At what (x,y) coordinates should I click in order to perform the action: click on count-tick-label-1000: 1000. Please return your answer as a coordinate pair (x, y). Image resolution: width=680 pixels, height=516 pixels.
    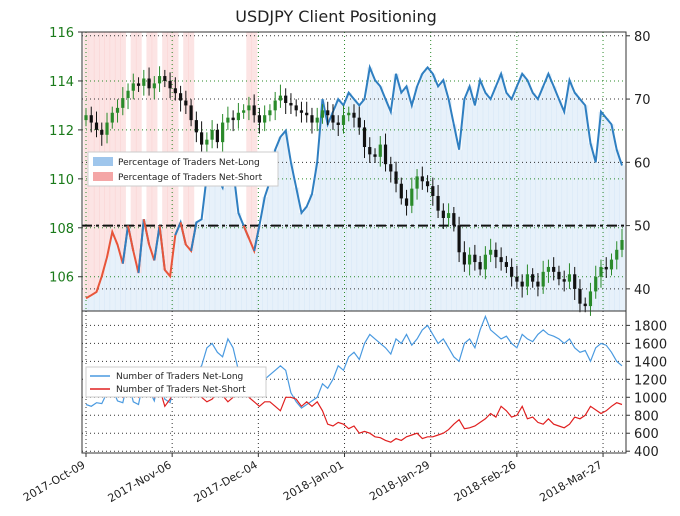
    Looking at the image, I should click on (650, 398).